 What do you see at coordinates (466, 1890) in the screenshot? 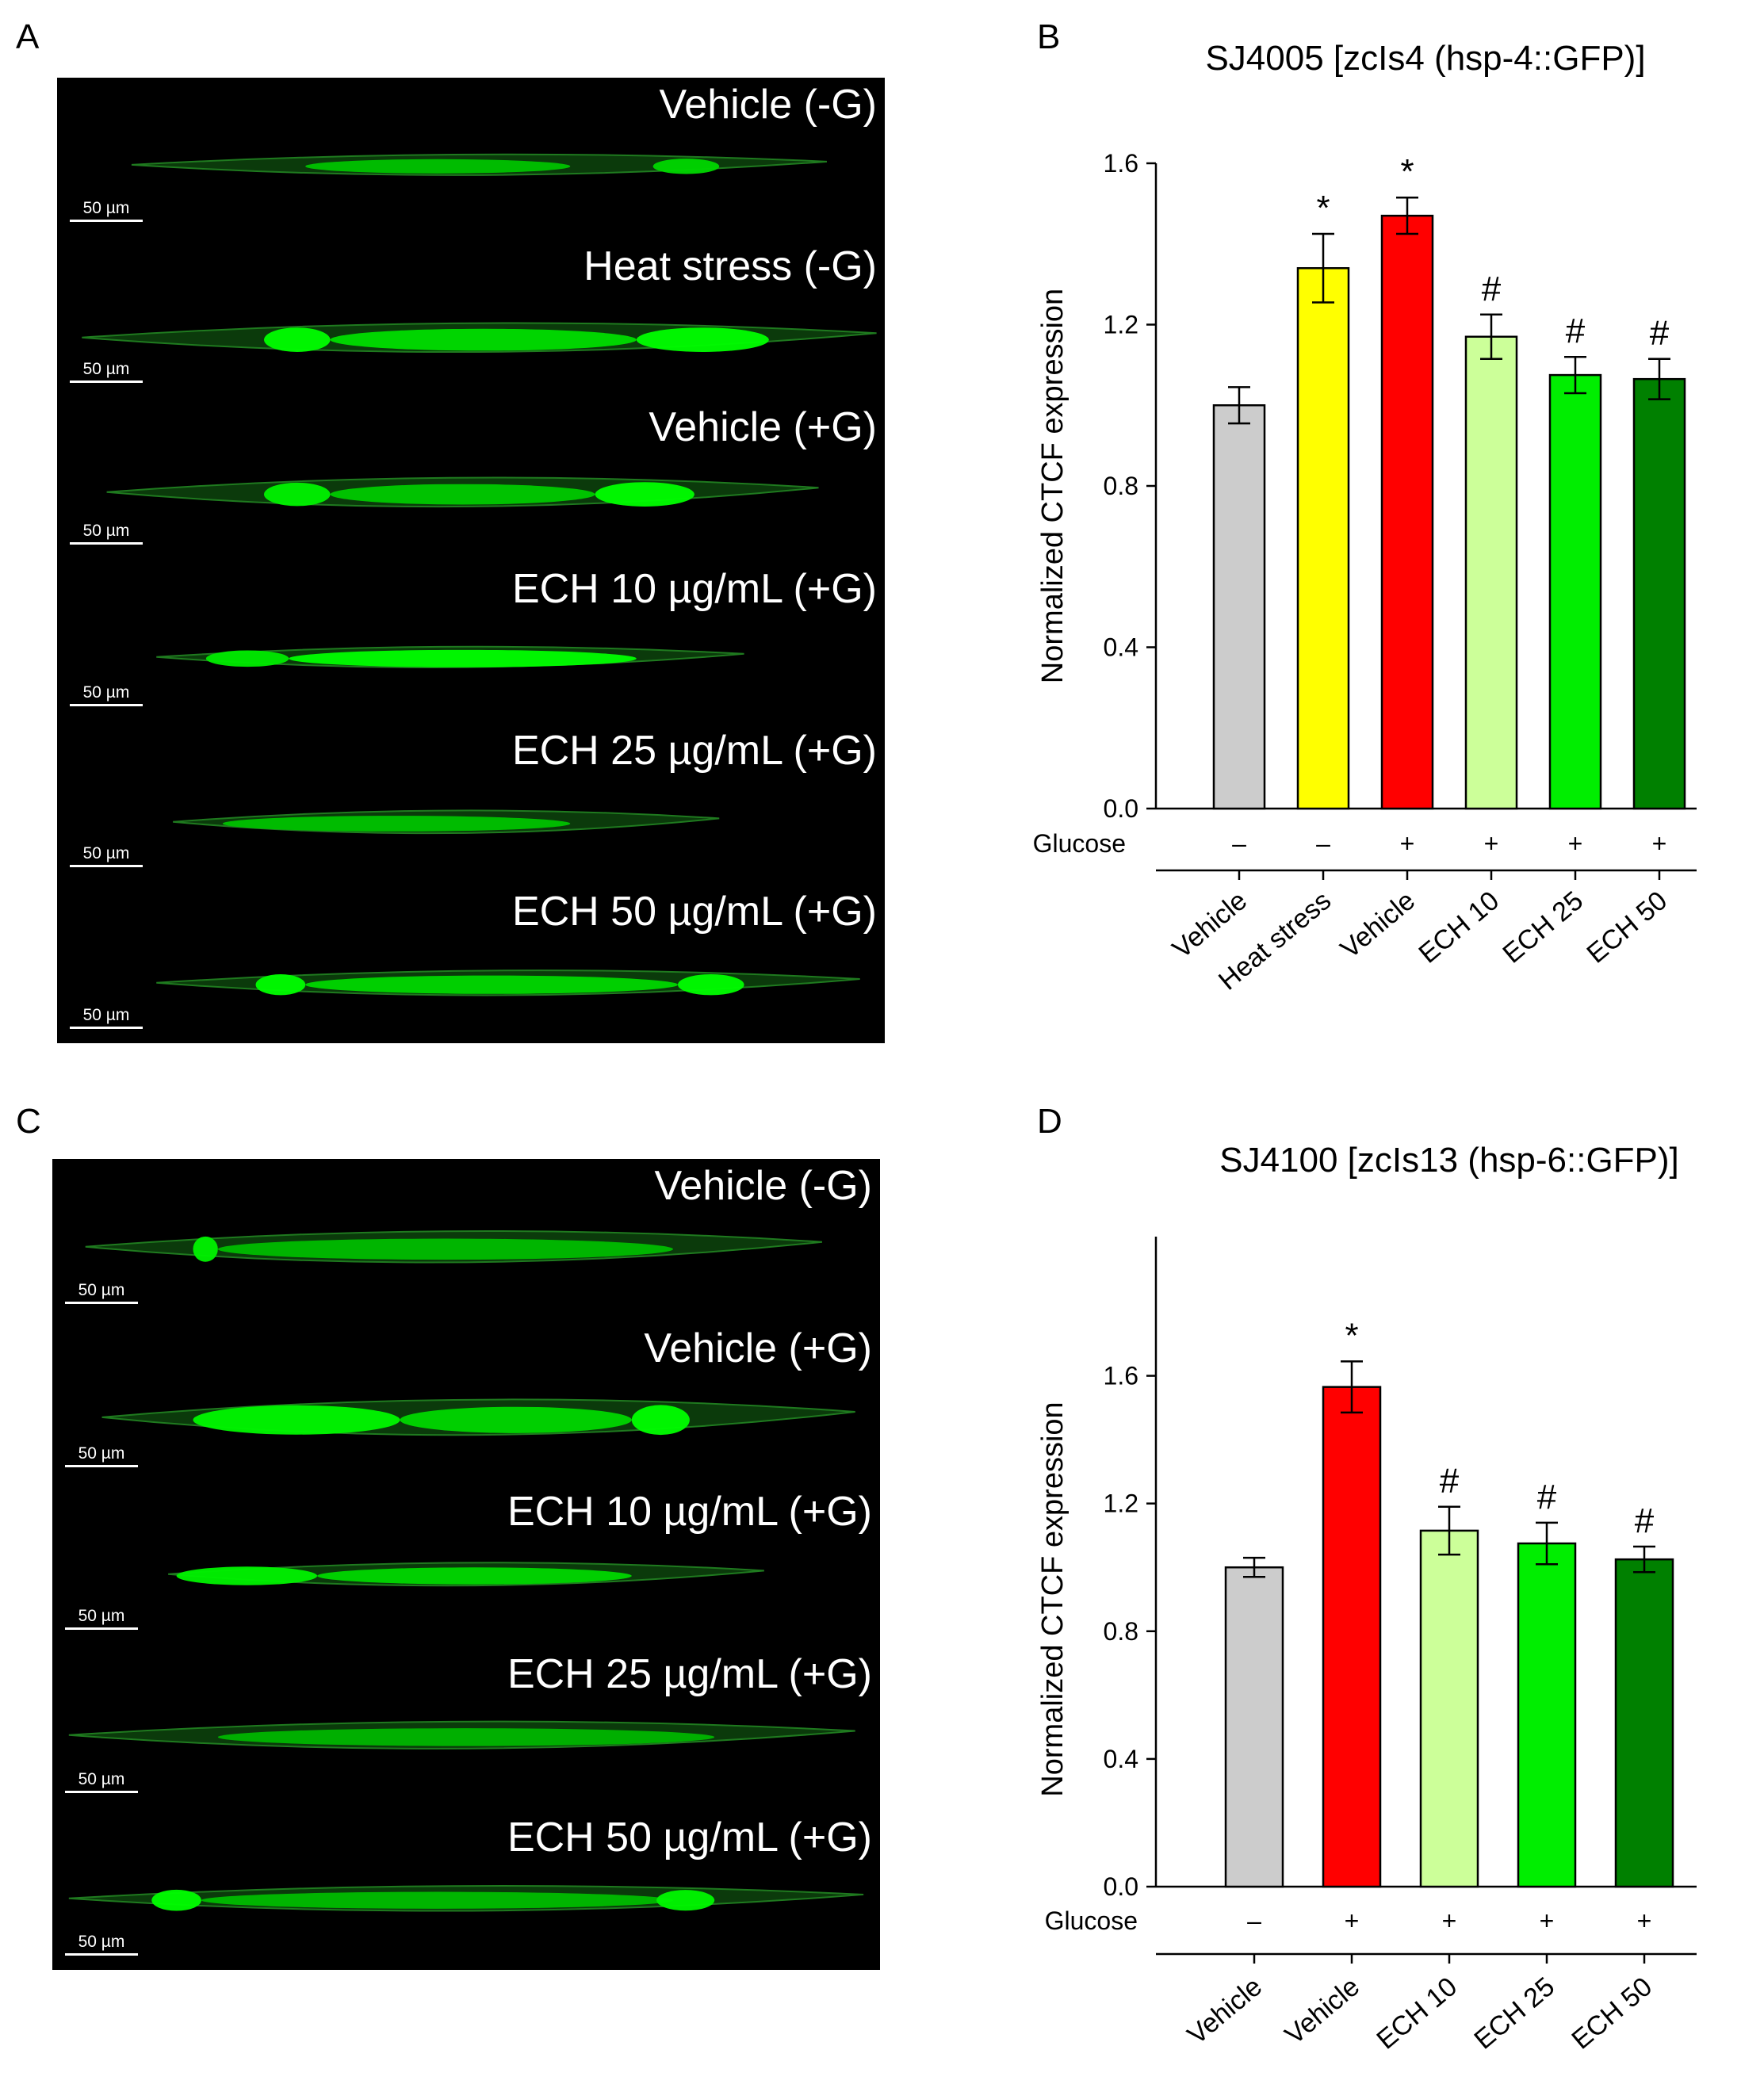
I see `panel-c-row-5: ECH 50 µg/mL (+G) 50 µm` at bounding box center [466, 1890].